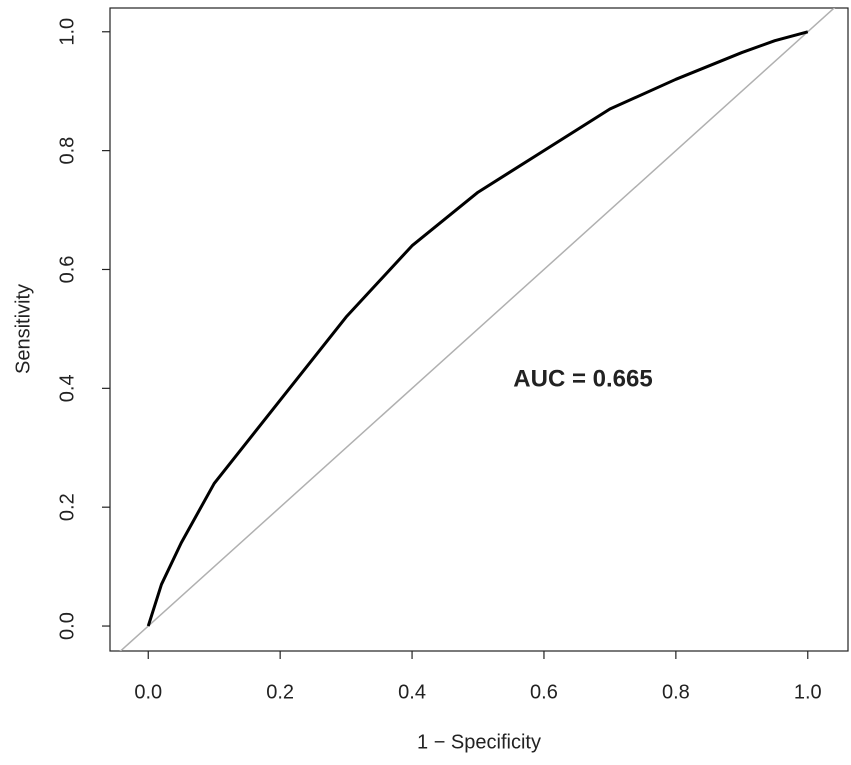 The image size is (851, 765). Describe the element at coordinates (67, 32) in the screenshot. I see `y-tick-label: 1.0` at that location.